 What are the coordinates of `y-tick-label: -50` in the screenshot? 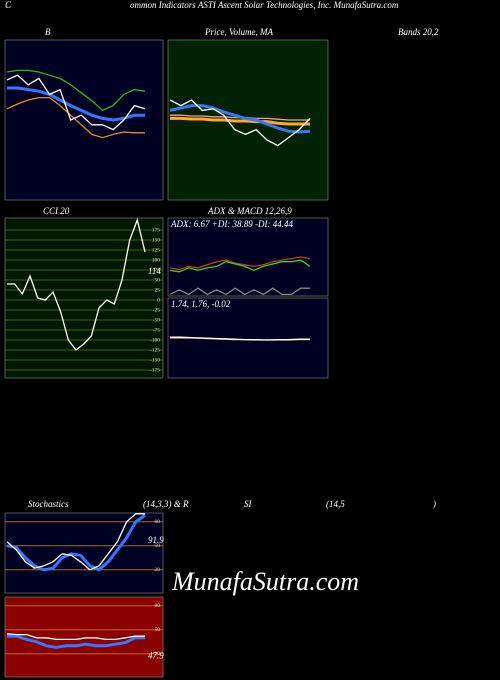 It's located at (157, 320).